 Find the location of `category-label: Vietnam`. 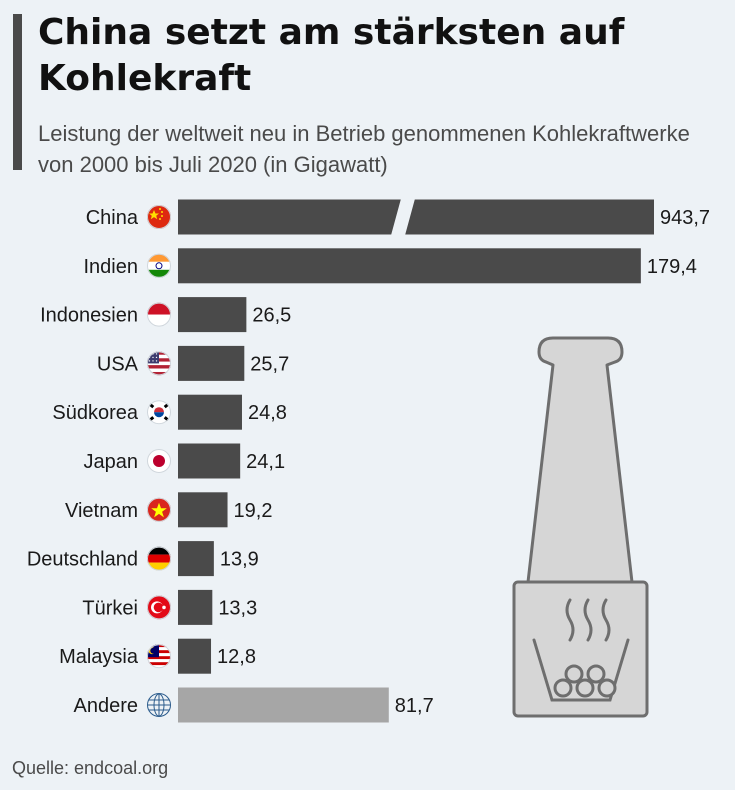

category-label: Vietnam is located at coordinates (101, 511).